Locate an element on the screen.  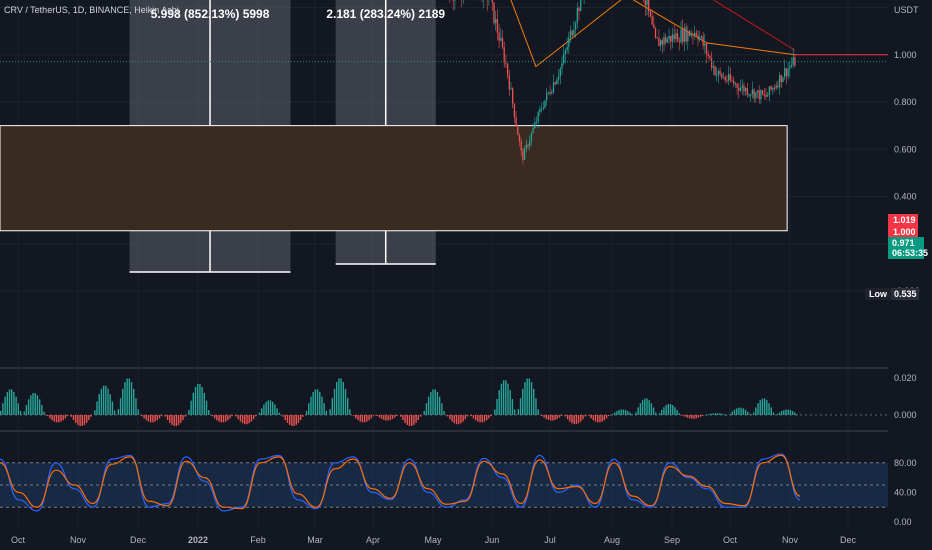
time-label-3: 2022 is located at coordinates (198, 540).